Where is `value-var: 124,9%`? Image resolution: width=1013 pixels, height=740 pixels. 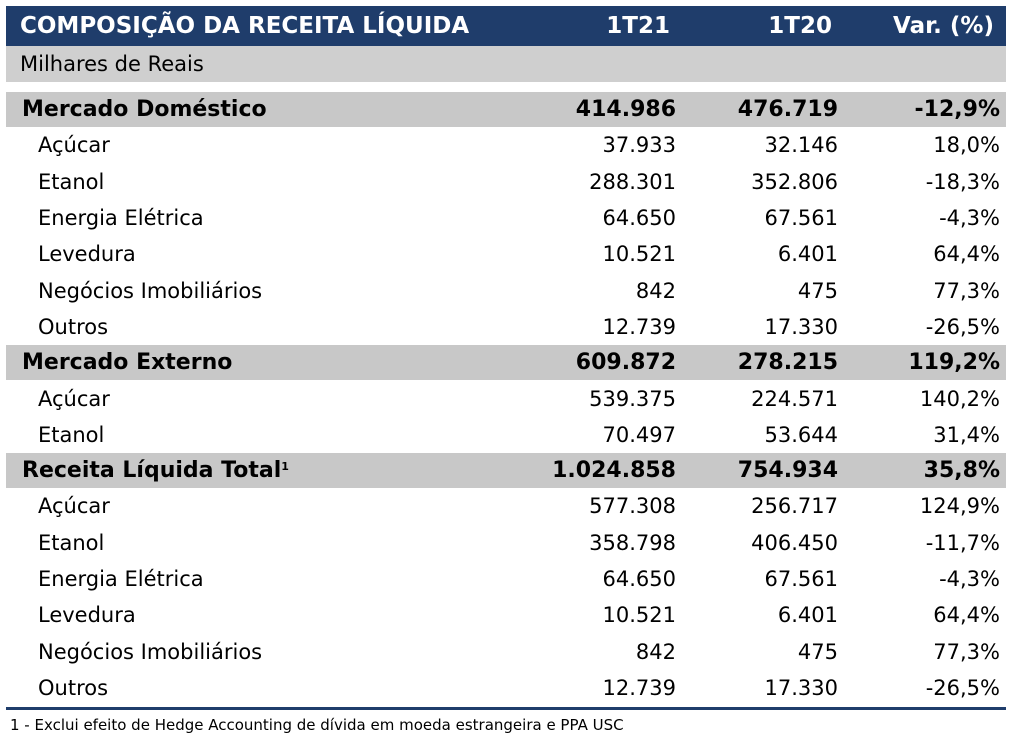
value-var: 124,9% is located at coordinates (959, 506).